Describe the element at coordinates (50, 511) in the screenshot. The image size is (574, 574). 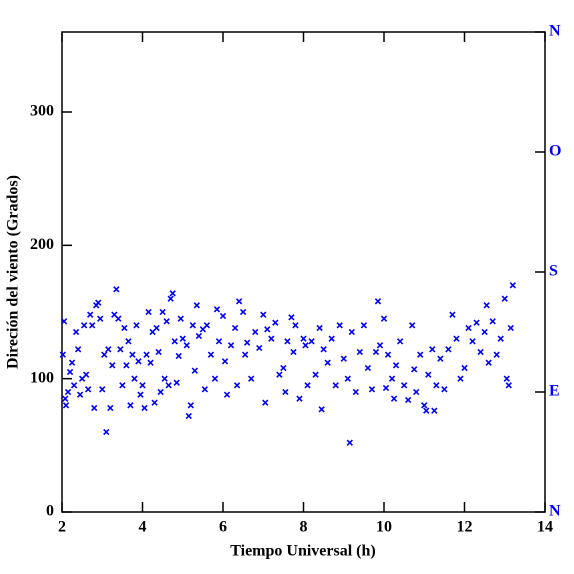
I see `y-tick-label: 0` at that location.